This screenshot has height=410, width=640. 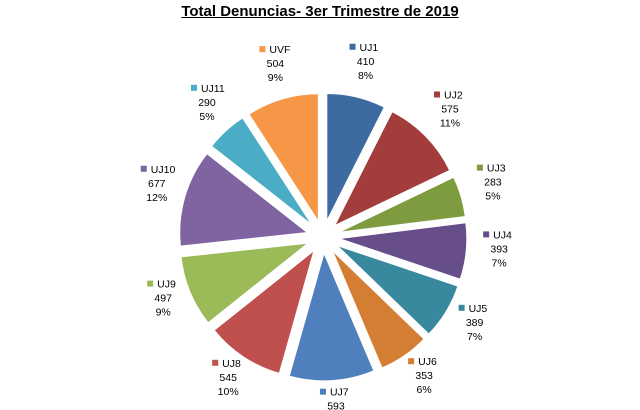 I want to click on label-value: 283, so click(x=493, y=183).